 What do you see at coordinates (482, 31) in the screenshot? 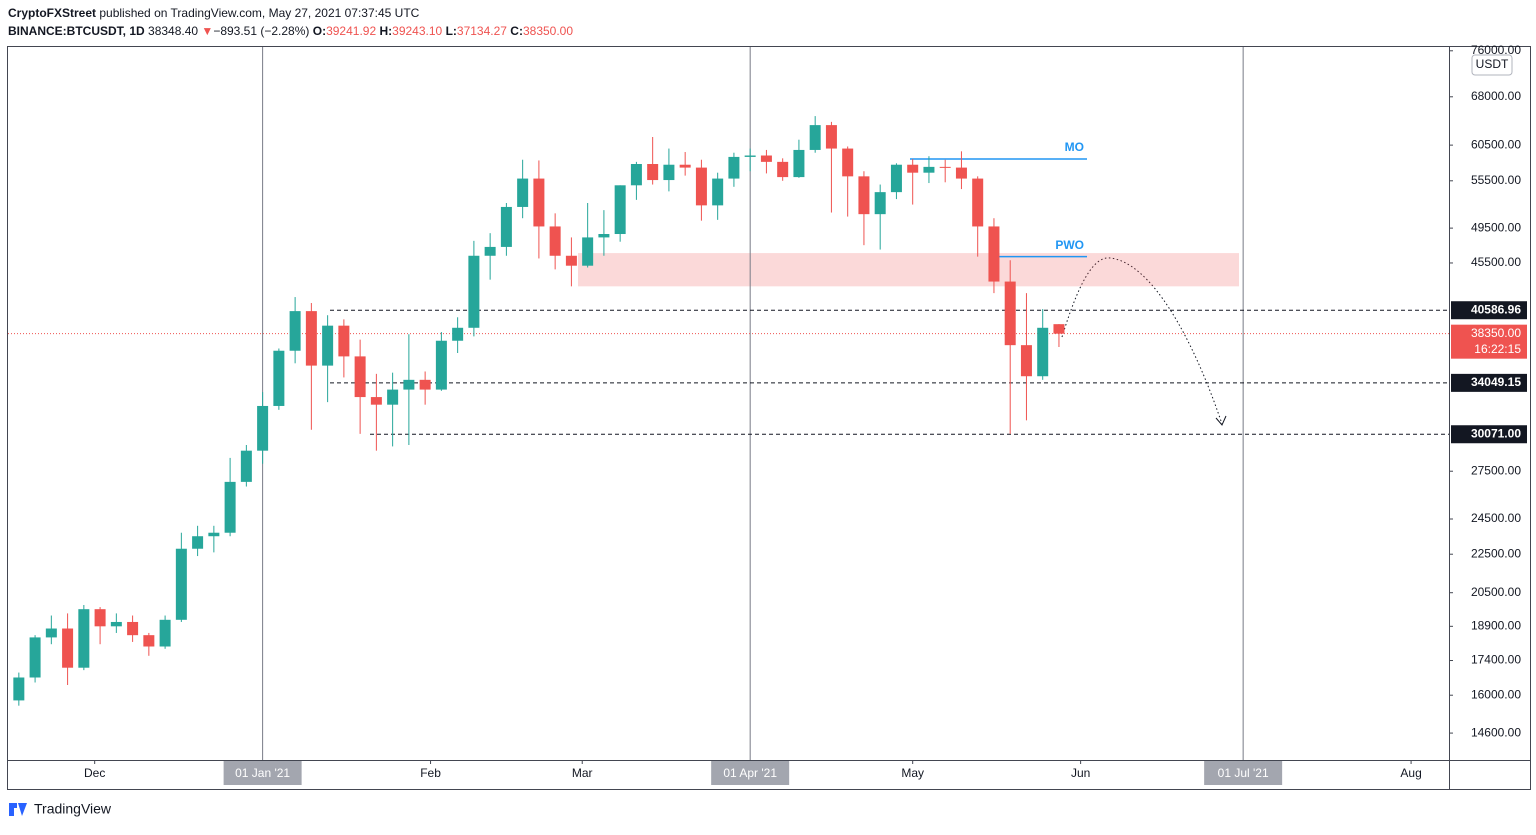
I see `ohlc-value: 37134.27` at bounding box center [482, 31].